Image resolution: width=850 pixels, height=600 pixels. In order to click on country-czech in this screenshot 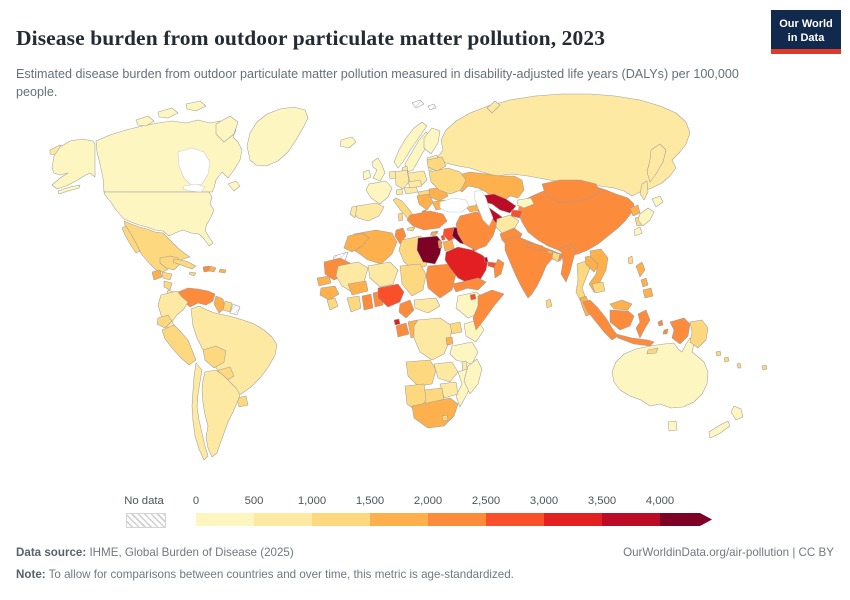, I will do `click(415, 184)`.